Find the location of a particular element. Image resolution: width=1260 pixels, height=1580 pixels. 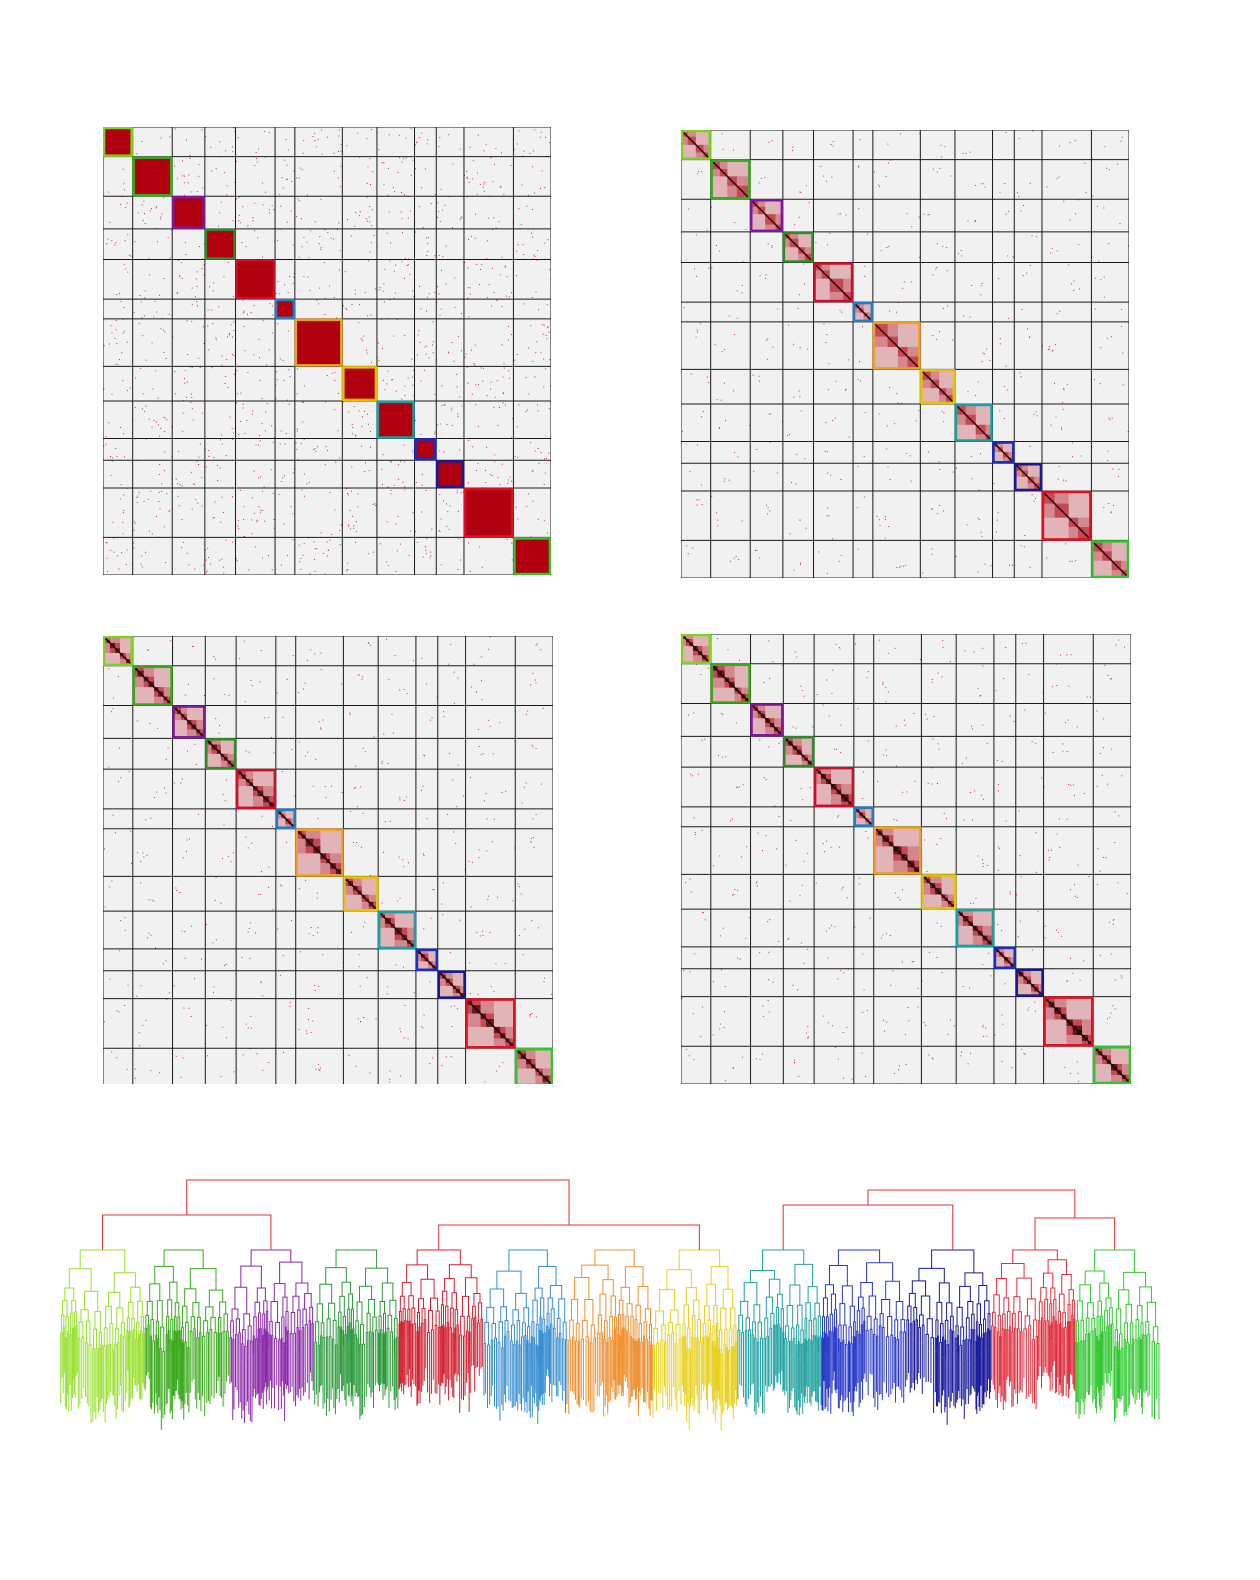

matrix-svg-bottom-left is located at coordinates (328, 860).